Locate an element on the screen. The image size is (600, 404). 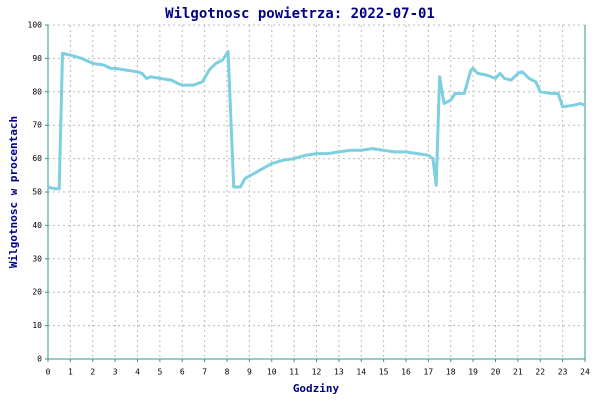
x-tick-label: 23 is located at coordinates (563, 372).